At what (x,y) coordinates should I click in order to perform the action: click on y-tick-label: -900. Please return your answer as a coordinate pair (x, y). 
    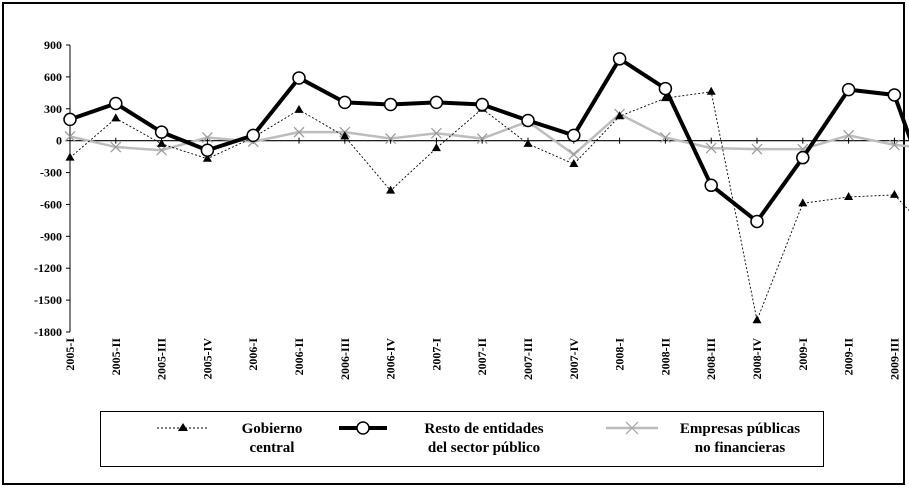
    Looking at the image, I should click on (51, 236).